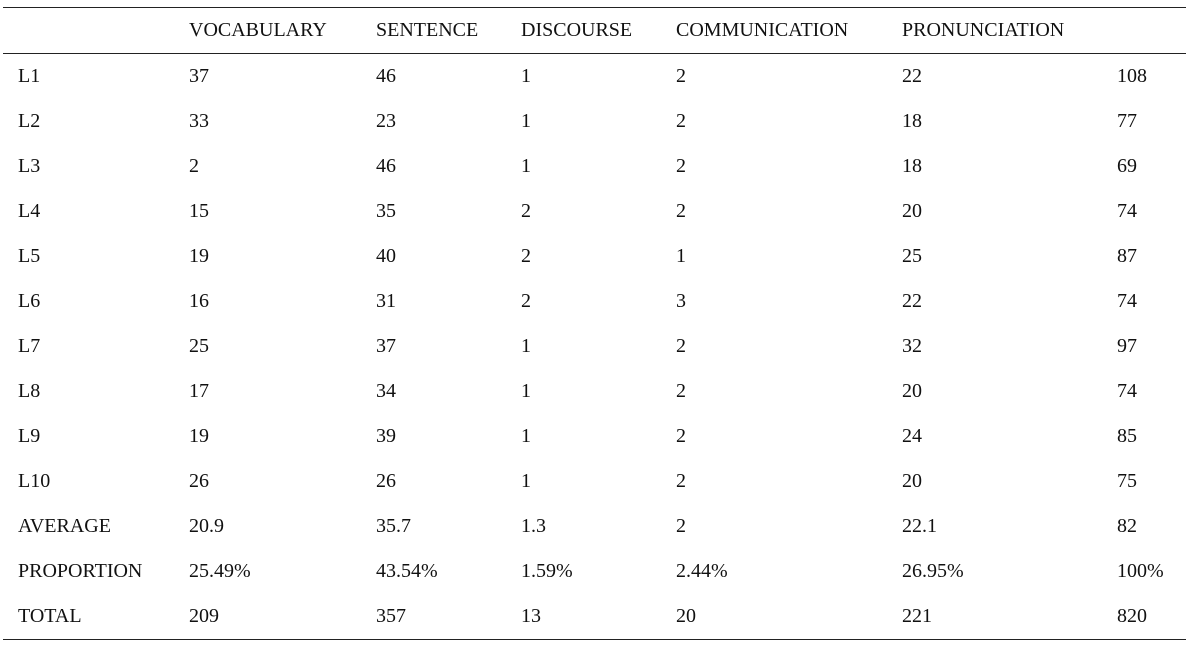  What do you see at coordinates (386, 121) in the screenshot?
I see `table-cell-sentence: 23` at bounding box center [386, 121].